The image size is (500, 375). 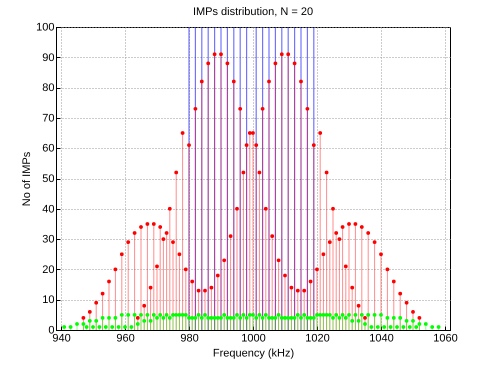 What do you see at coordinates (45, 28) in the screenshot?
I see `y-tick-label: 100` at bounding box center [45, 28].